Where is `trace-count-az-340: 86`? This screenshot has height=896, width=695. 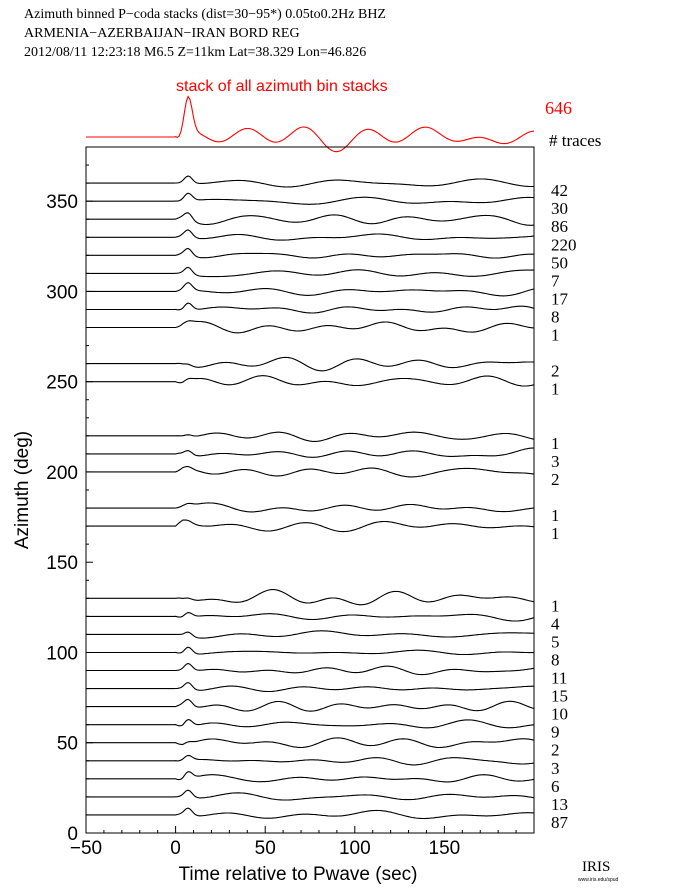
trace-count-az-340: 86 is located at coordinates (559, 226).